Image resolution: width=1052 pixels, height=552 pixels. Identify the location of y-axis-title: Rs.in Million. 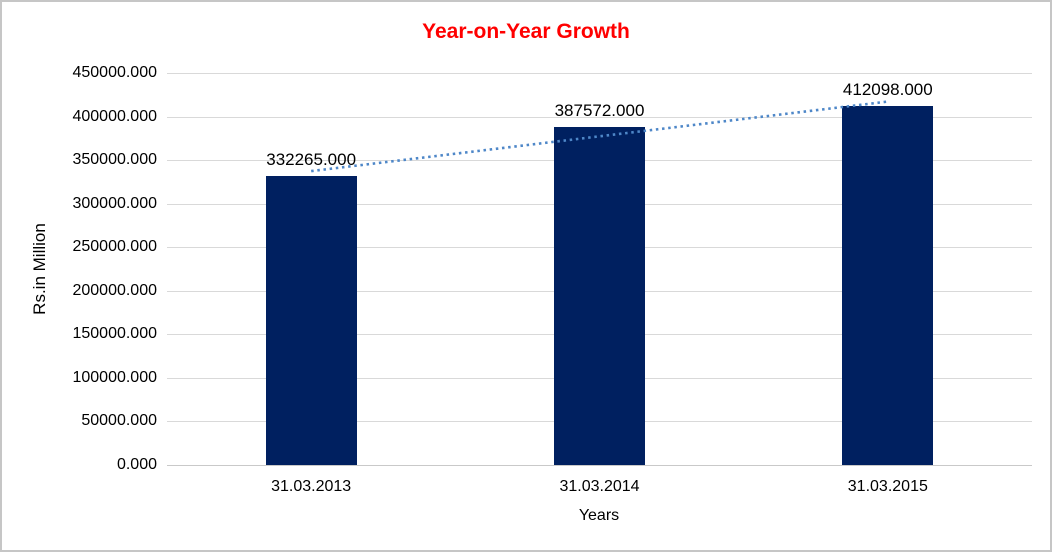
(39, 269).